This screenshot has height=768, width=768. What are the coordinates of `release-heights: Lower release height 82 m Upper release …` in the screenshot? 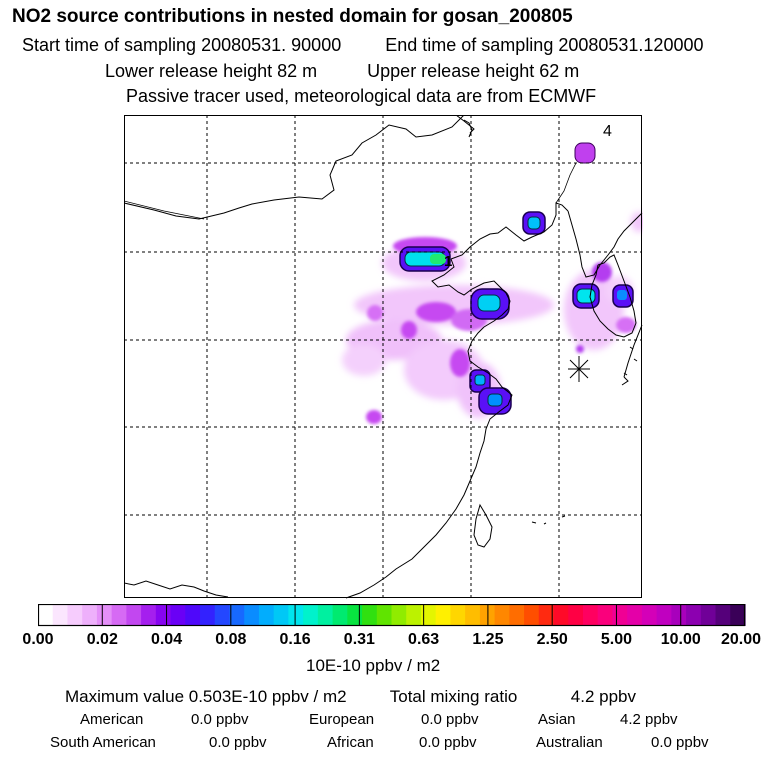 It's located at (342, 71).